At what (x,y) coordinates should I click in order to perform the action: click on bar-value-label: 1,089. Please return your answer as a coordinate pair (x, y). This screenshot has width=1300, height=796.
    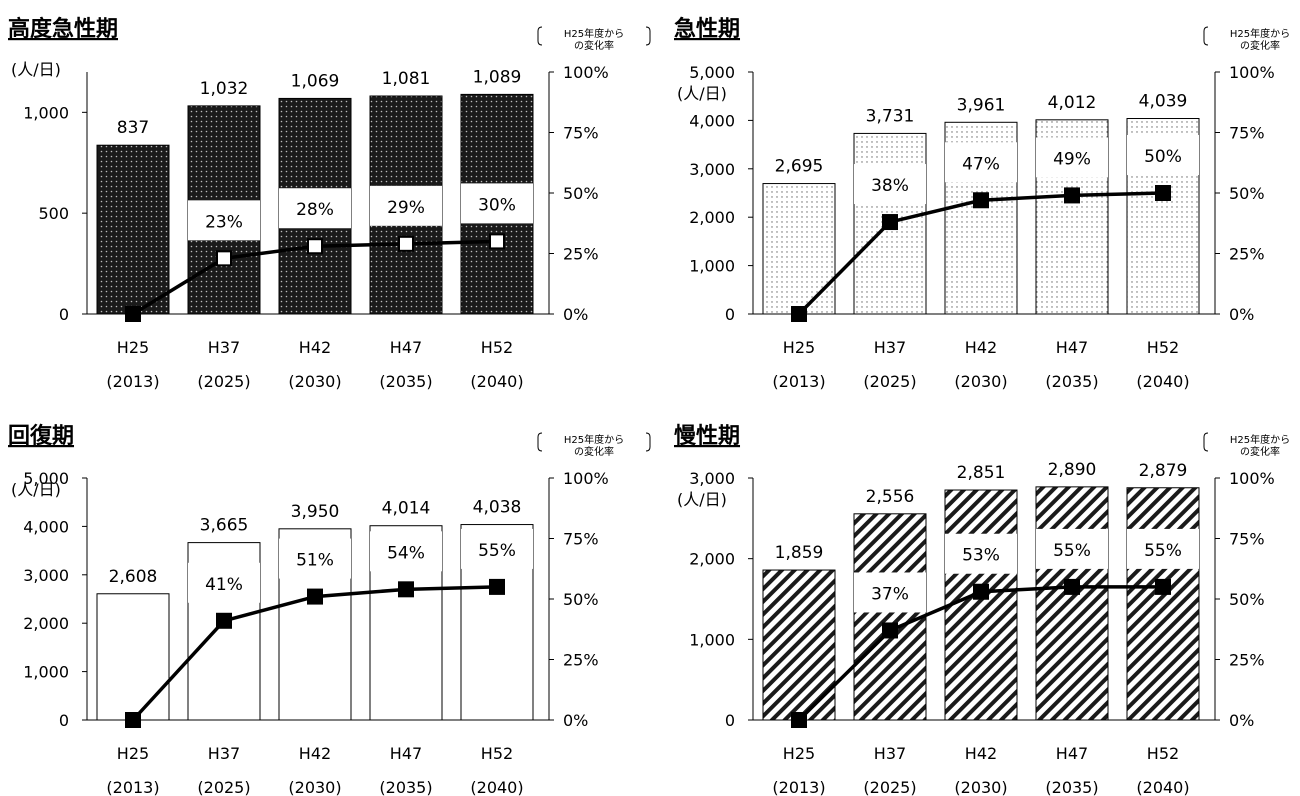
    Looking at the image, I should click on (497, 77).